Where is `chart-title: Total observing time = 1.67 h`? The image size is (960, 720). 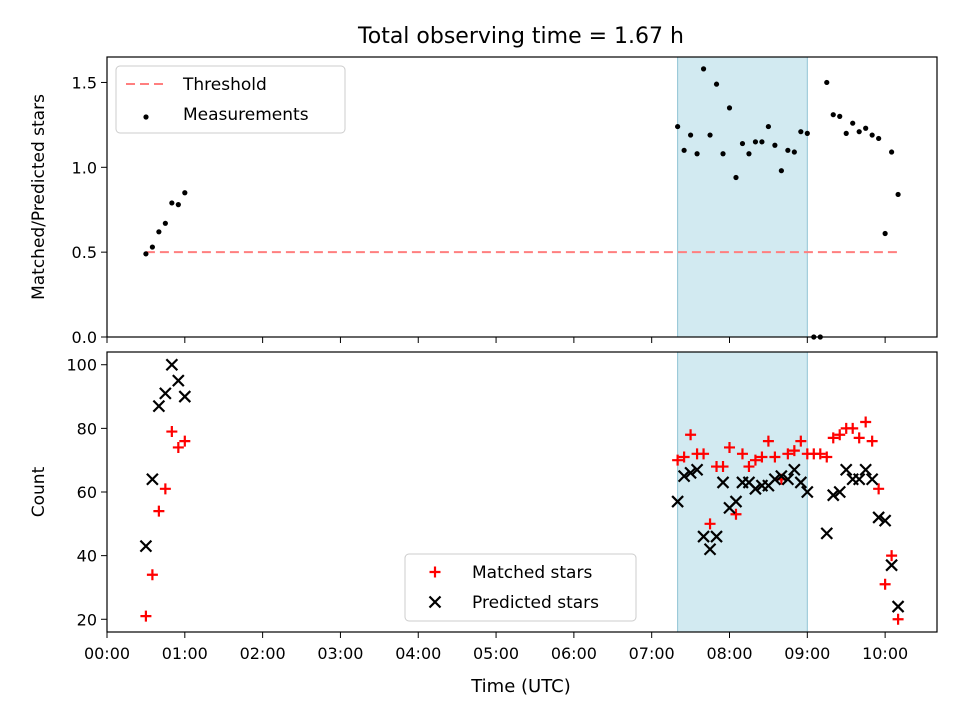 chart-title: Total observing time = 1.67 h is located at coordinates (520, 36).